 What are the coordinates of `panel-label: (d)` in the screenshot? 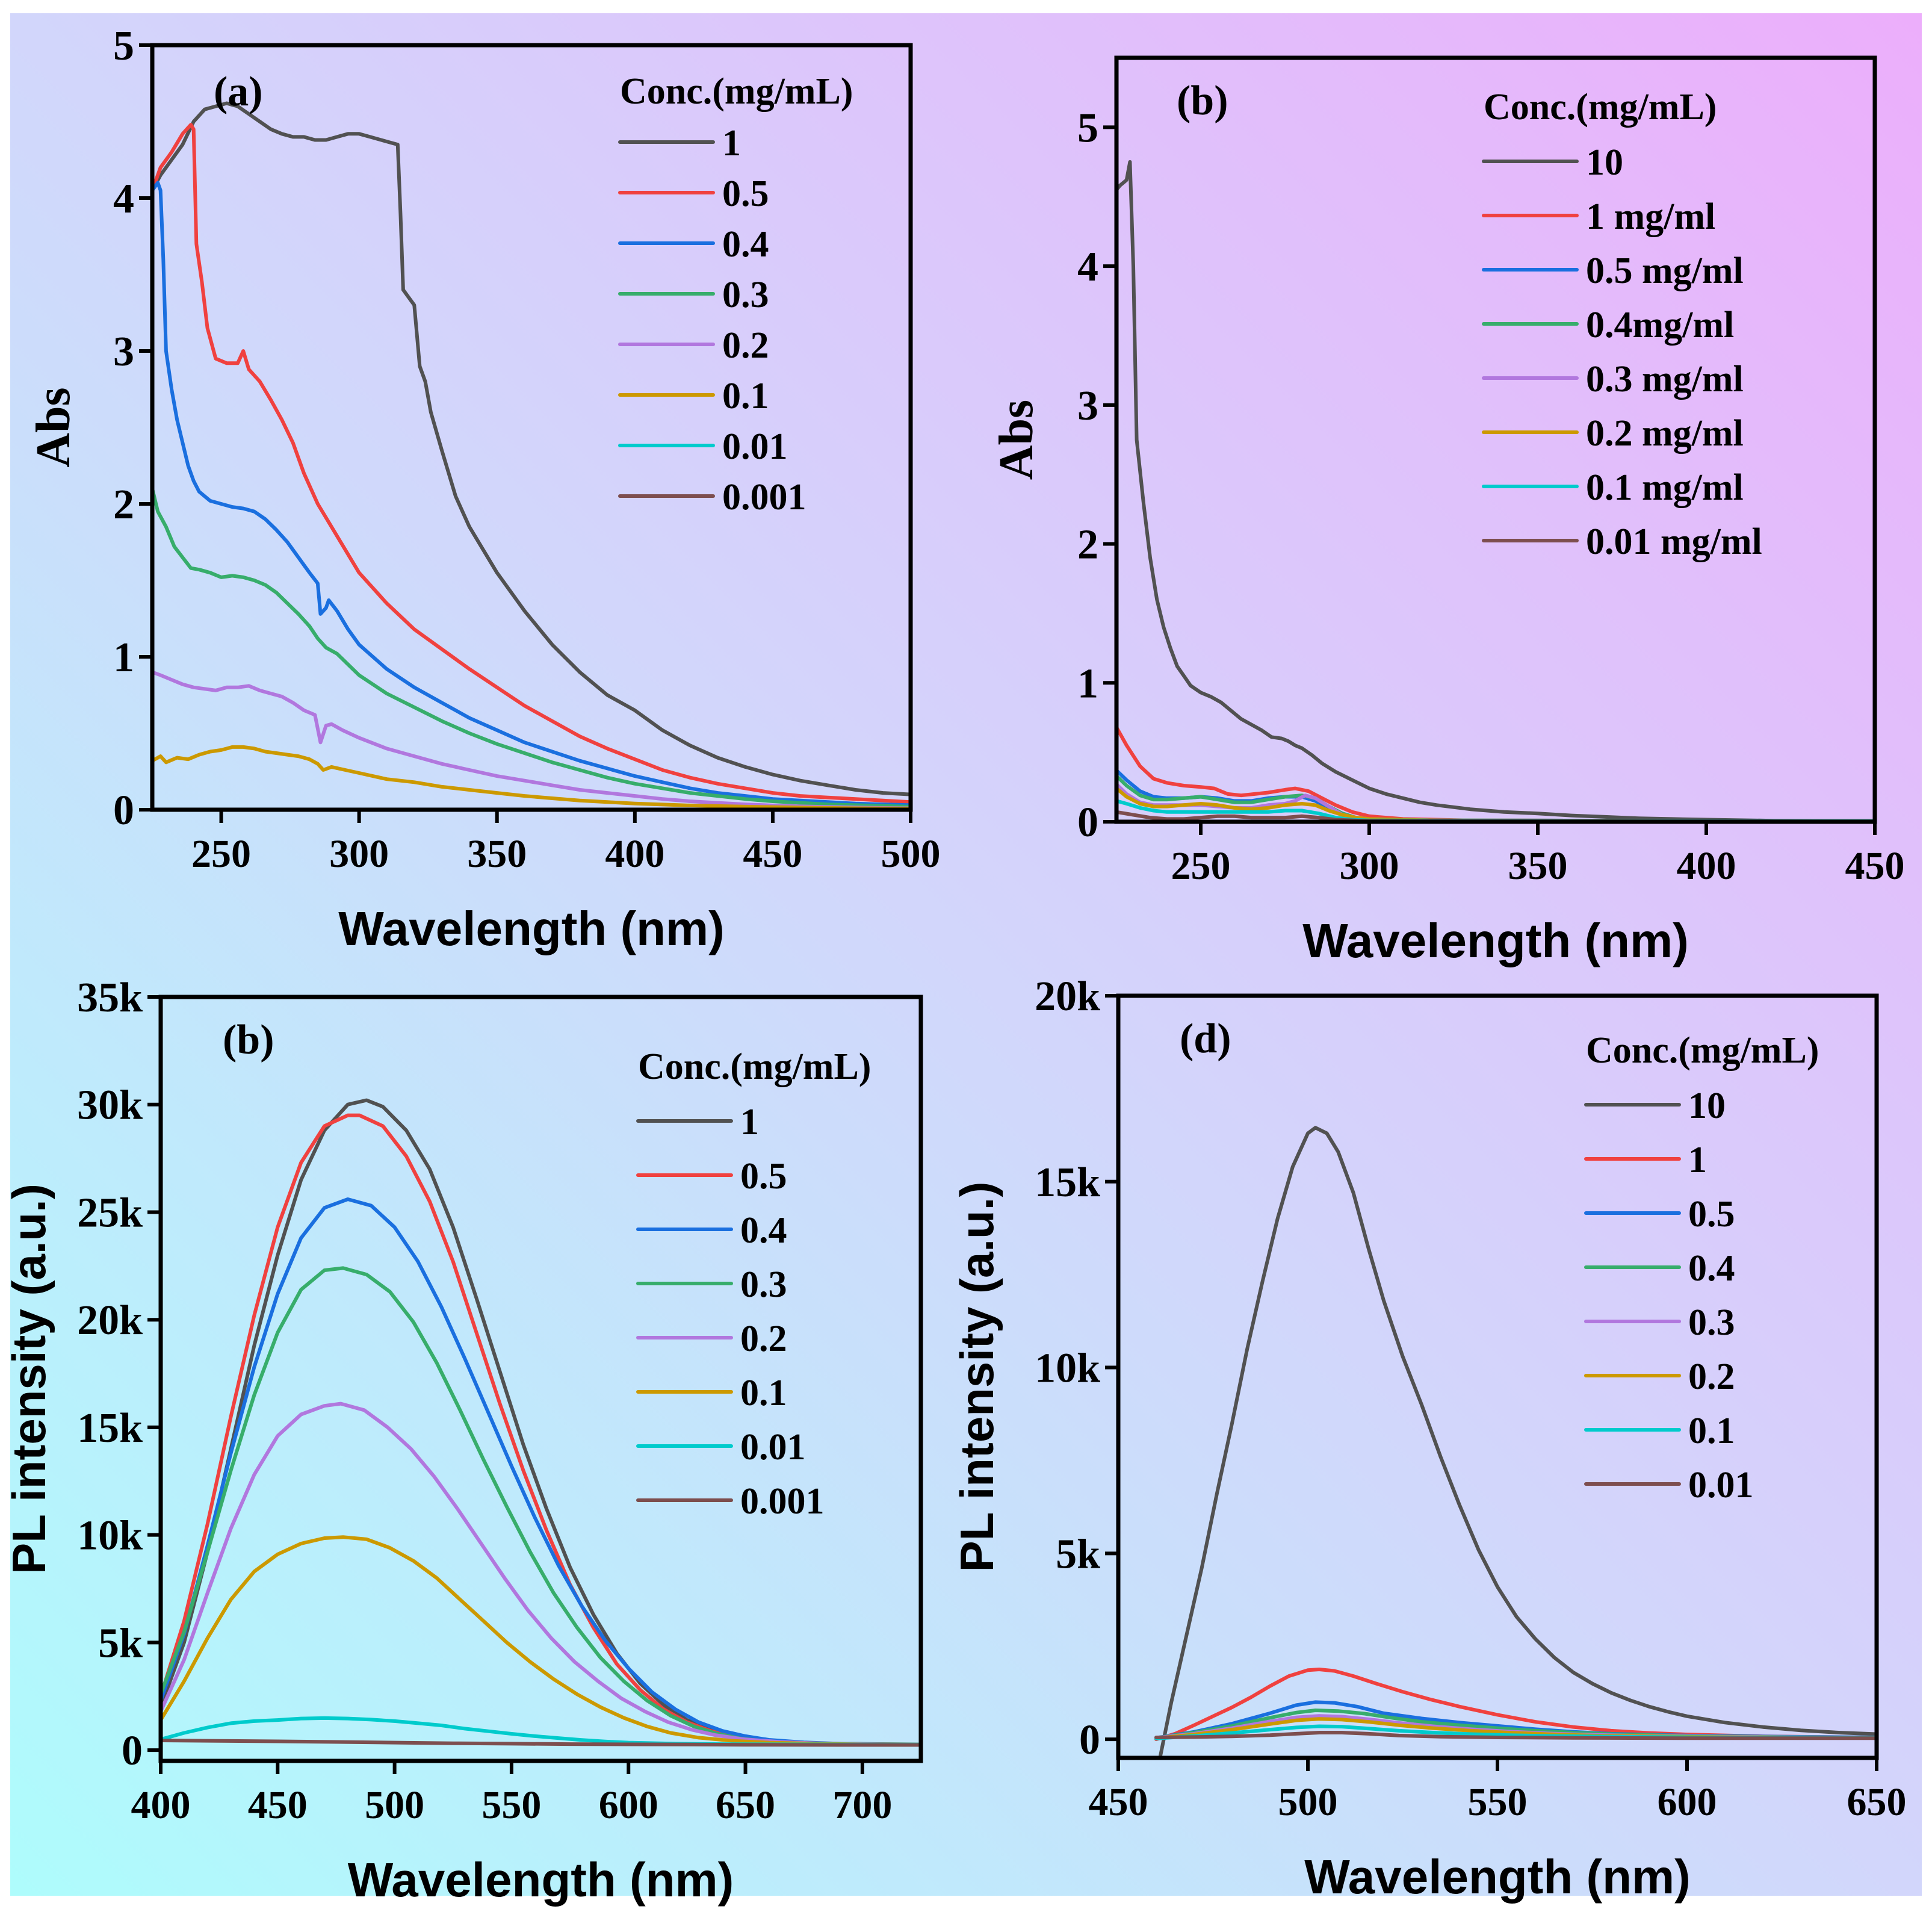 It's located at (1205, 1039).